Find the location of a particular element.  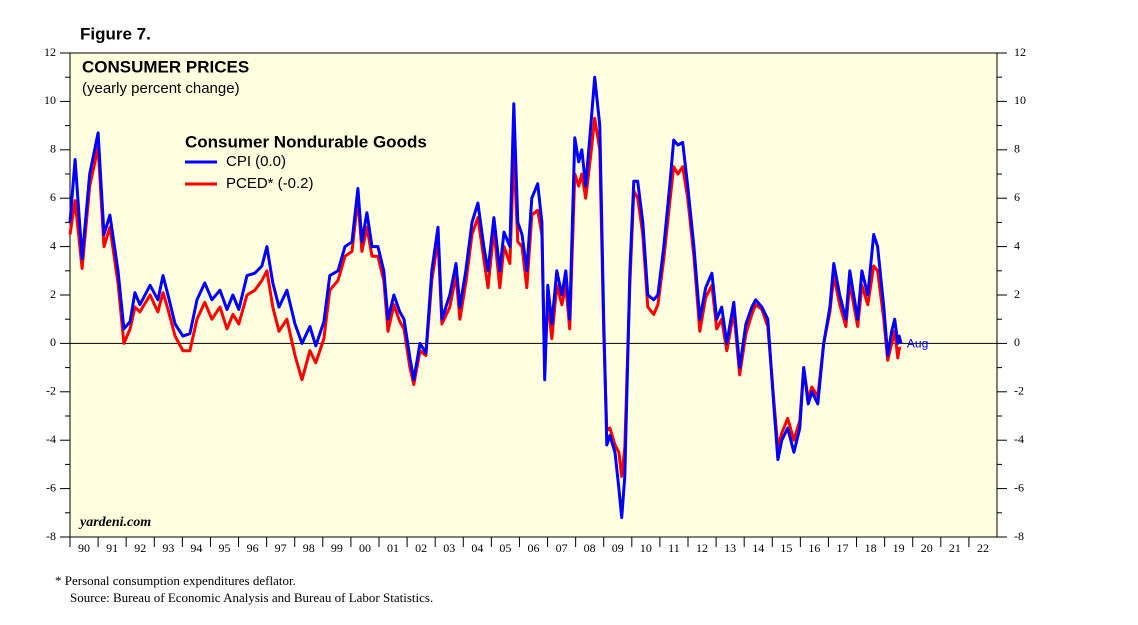

x-tick-label: 22 is located at coordinates (983, 548).